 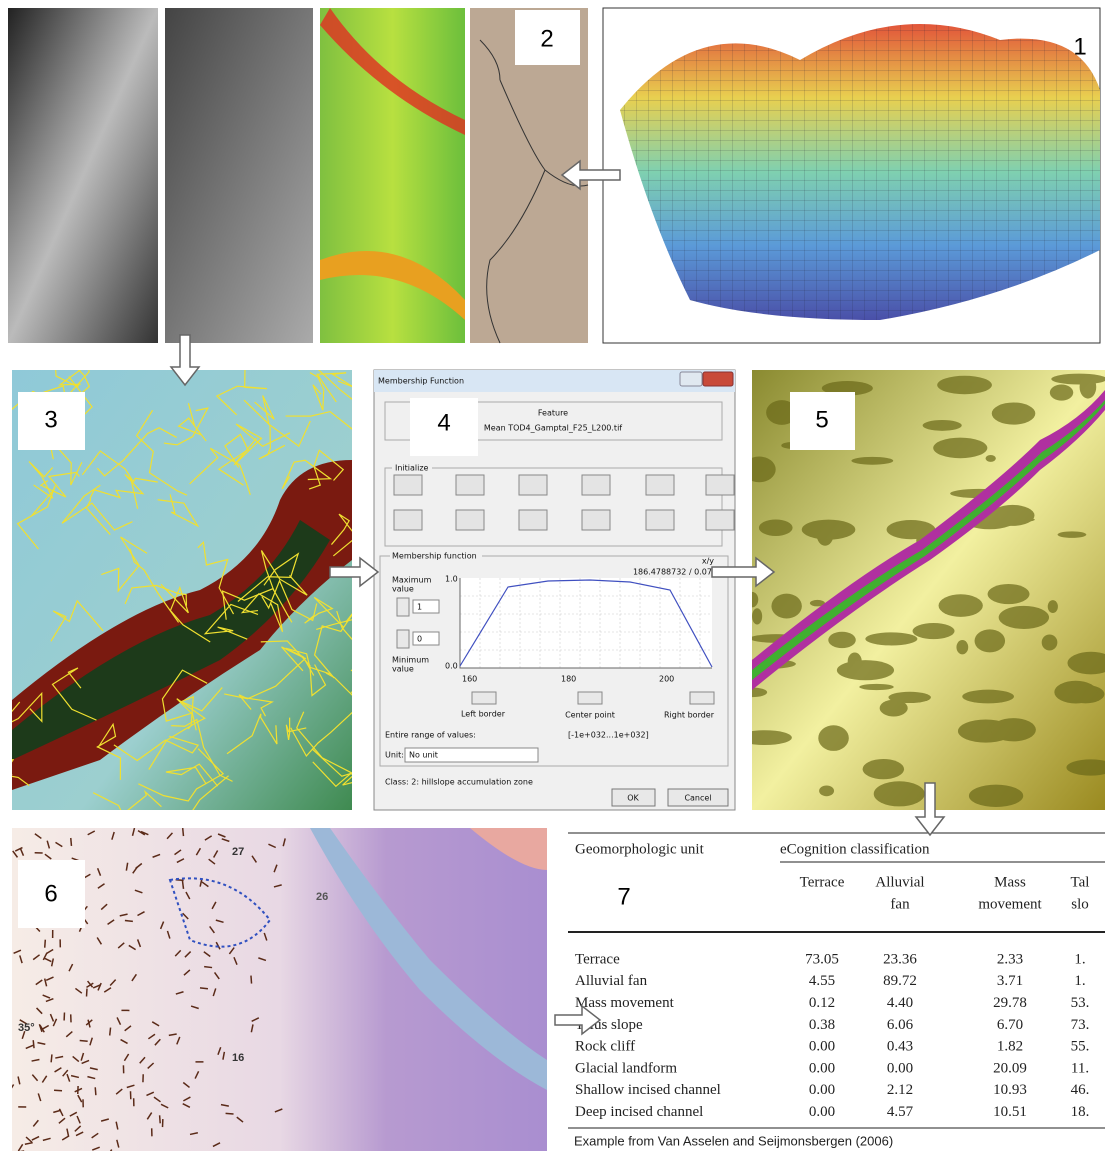 I want to click on group-label-bg, so click(x=436, y=556).